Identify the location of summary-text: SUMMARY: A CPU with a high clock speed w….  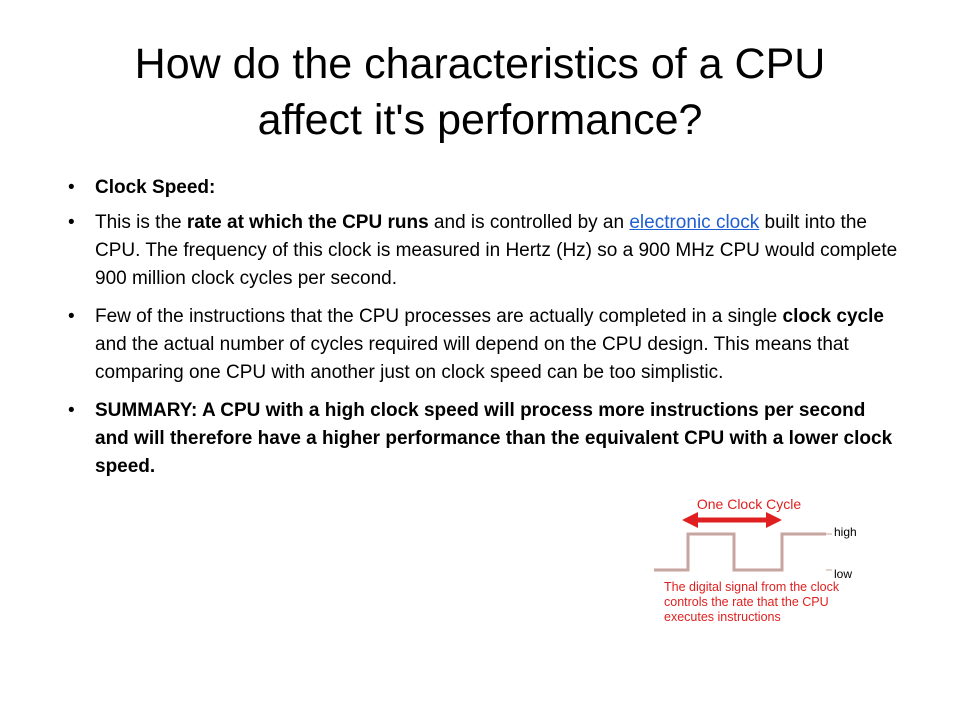
(494, 438).